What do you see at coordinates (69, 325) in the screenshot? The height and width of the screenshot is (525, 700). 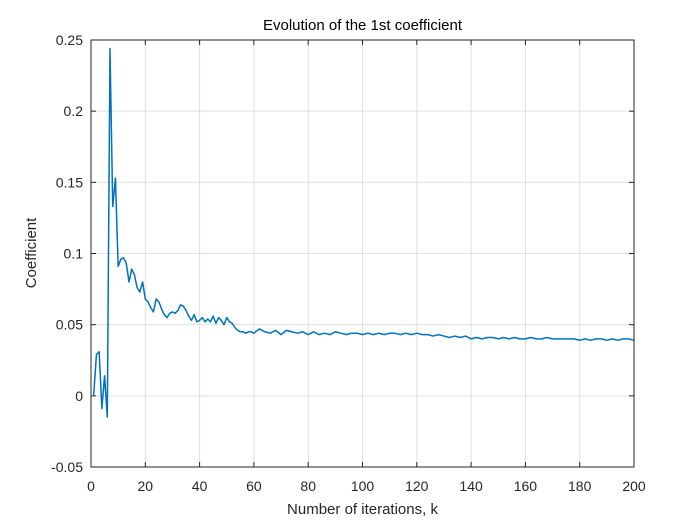 I see `y-tick-label: 0.05` at bounding box center [69, 325].